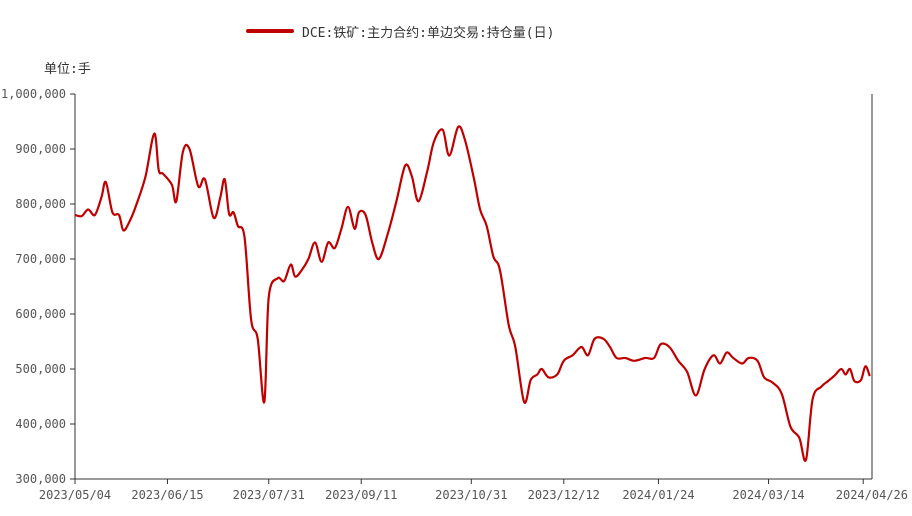 The width and height of the screenshot is (912, 516). Describe the element at coordinates (40, 369) in the screenshot. I see `y-tick-label: 500,000` at that location.